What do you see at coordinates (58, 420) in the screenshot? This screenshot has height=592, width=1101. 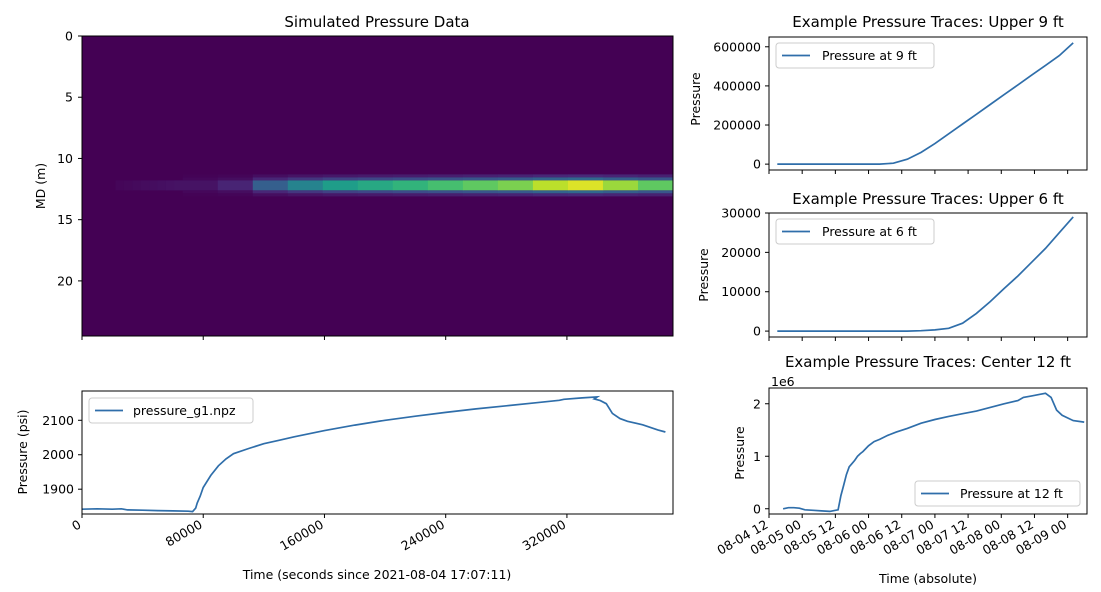 I see `pressure-y-tick-label: 2100` at bounding box center [58, 420].